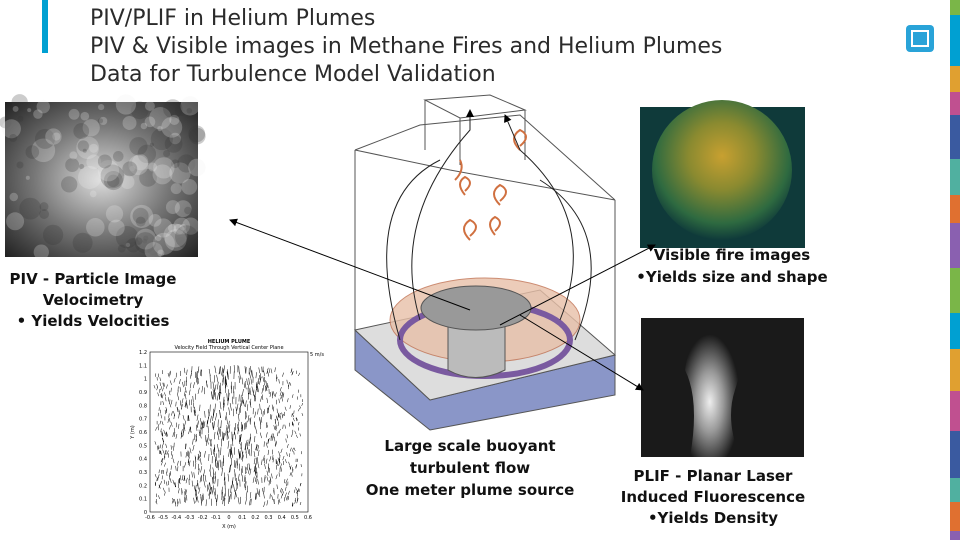 Image resolution: width=960 pixels, height=540 pixels. I want to click on x-tick-label: 0.4, so click(282, 518).